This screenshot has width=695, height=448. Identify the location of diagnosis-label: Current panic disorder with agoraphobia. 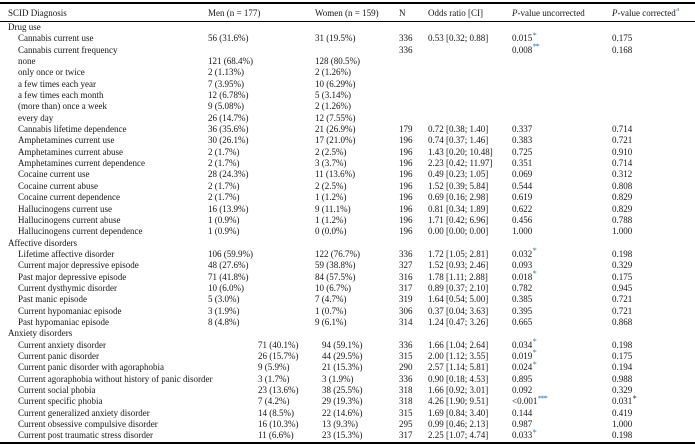
(91, 367).